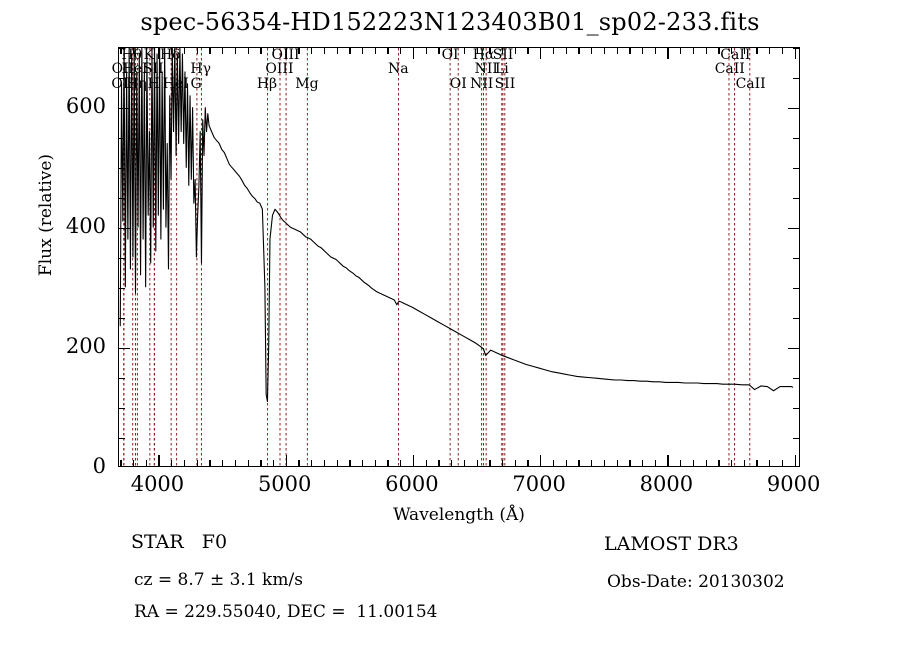 This screenshot has width=900, height=649. What do you see at coordinates (46, 215) in the screenshot?
I see `y-axis-title: Flux (relative)` at bounding box center [46, 215].